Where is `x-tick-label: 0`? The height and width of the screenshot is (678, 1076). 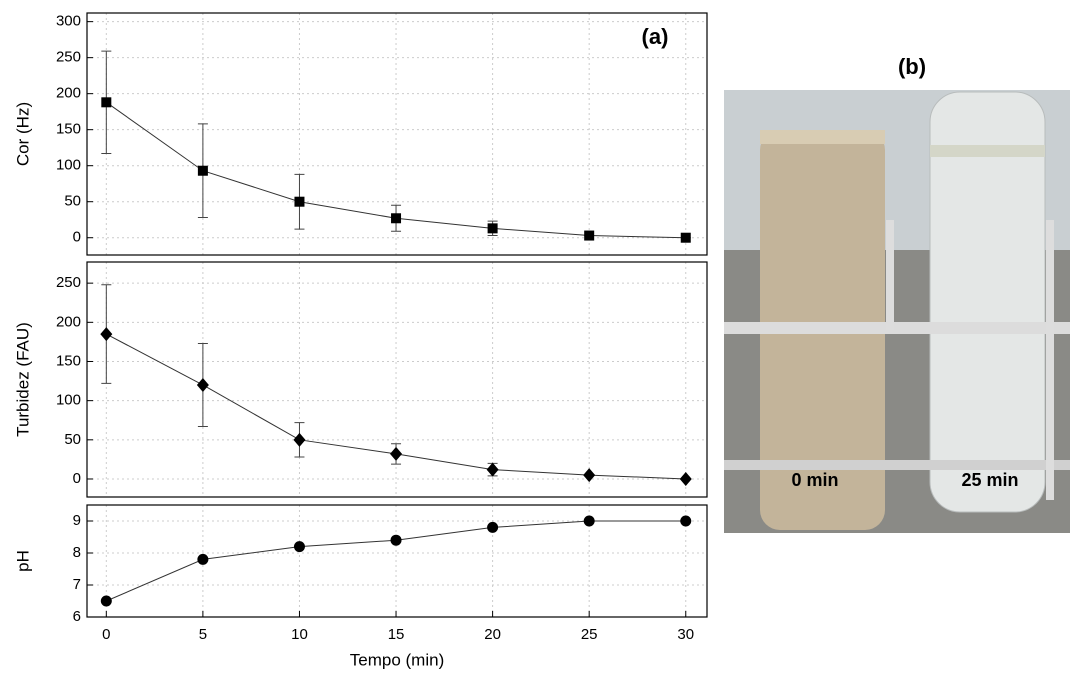
x-tick-label: 0 is located at coordinates (106, 634).